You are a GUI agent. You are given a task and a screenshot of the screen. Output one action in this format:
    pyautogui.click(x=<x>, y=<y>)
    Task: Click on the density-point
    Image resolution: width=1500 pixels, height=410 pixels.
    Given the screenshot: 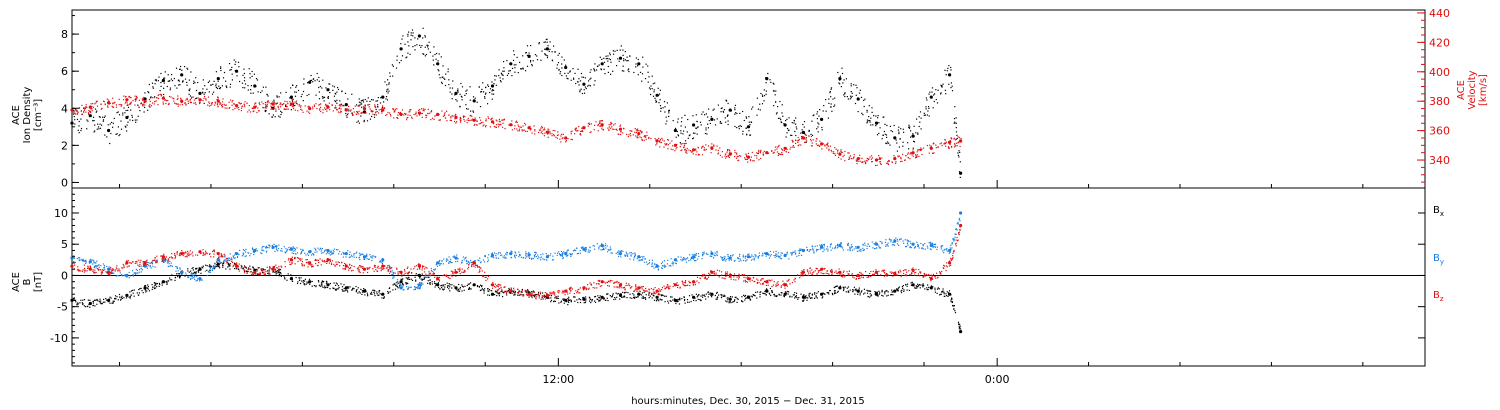 What is the action you would take?
    pyautogui.click(x=584, y=84)
    